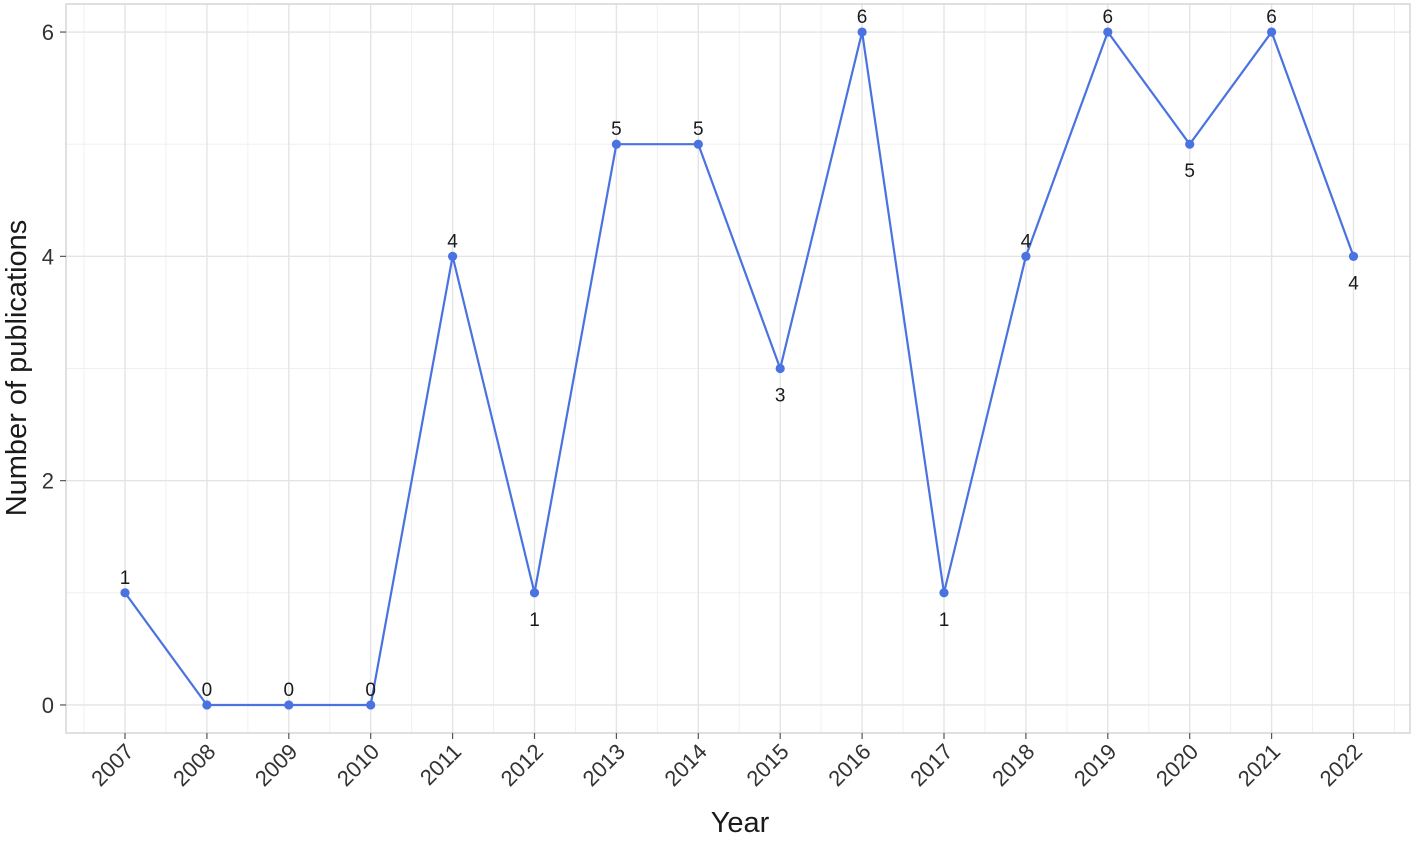  I want to click on x-tick-label: 2019, so click(1095, 765).